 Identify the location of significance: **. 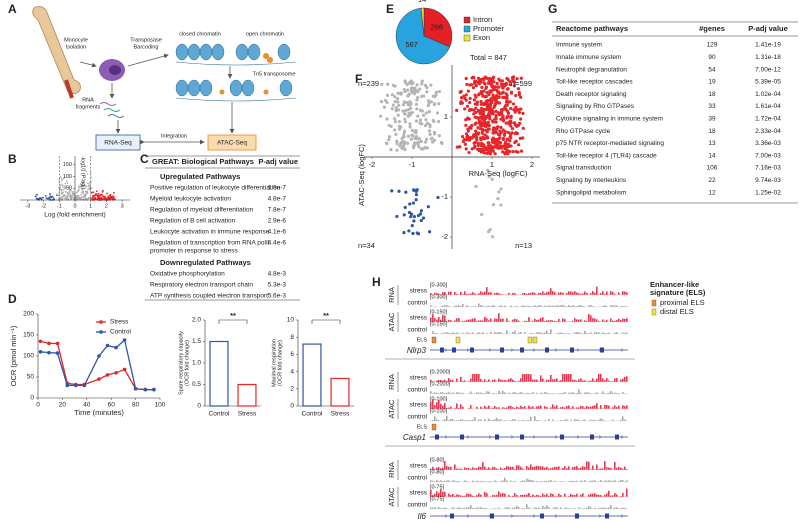
(326, 315).